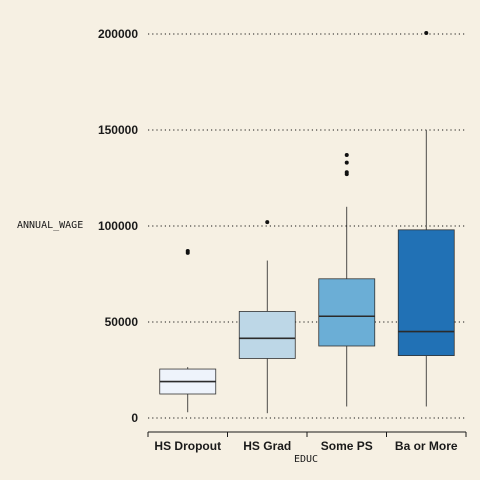 The width and height of the screenshot is (480, 480). Describe the element at coordinates (347, 446) in the screenshot. I see `x-tick-label: Some PS` at that location.